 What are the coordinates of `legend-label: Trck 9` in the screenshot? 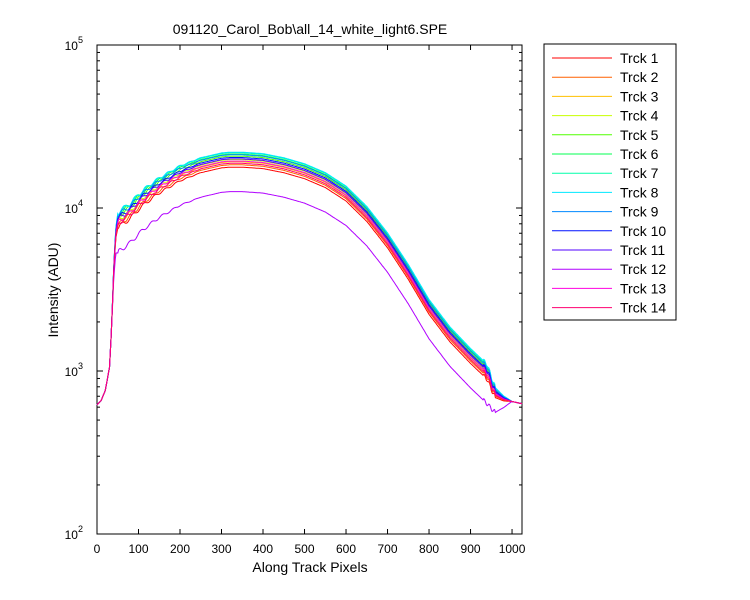 It's located at (639, 212).